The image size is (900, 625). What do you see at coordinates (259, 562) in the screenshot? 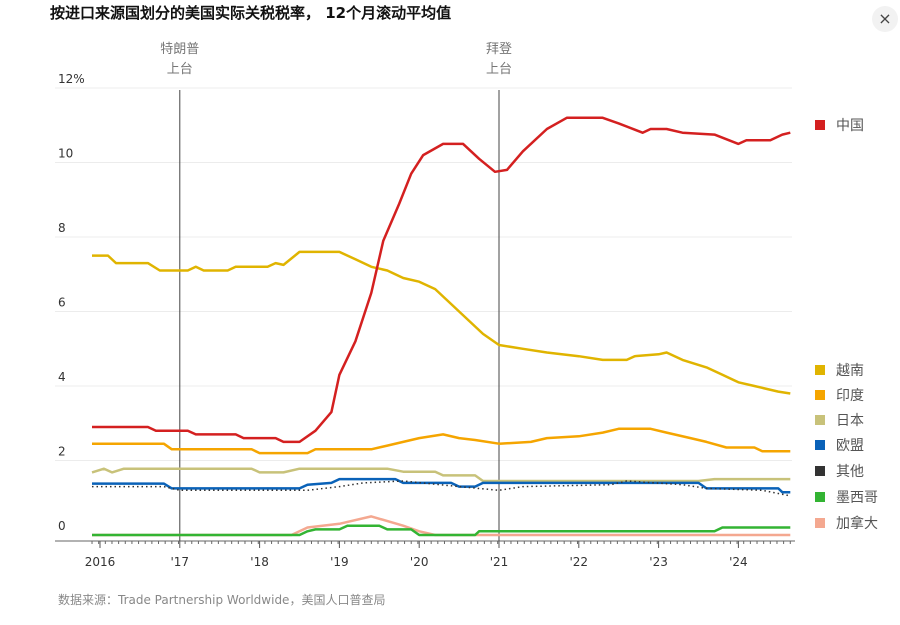
I see `x-tick-label: '18` at bounding box center [259, 562].